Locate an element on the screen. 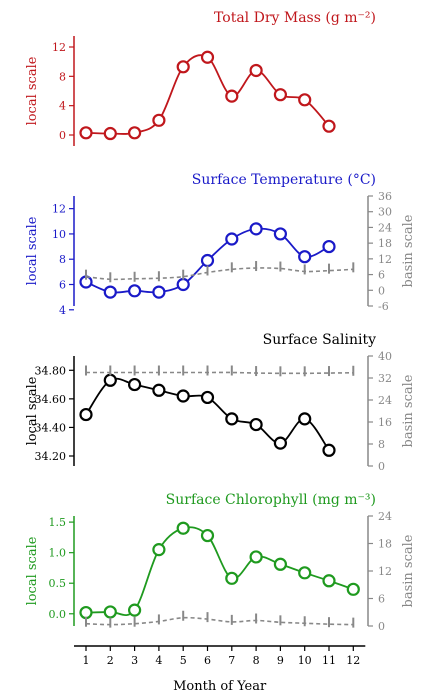  right-tick-label: -6 is located at coordinates (383, 306).